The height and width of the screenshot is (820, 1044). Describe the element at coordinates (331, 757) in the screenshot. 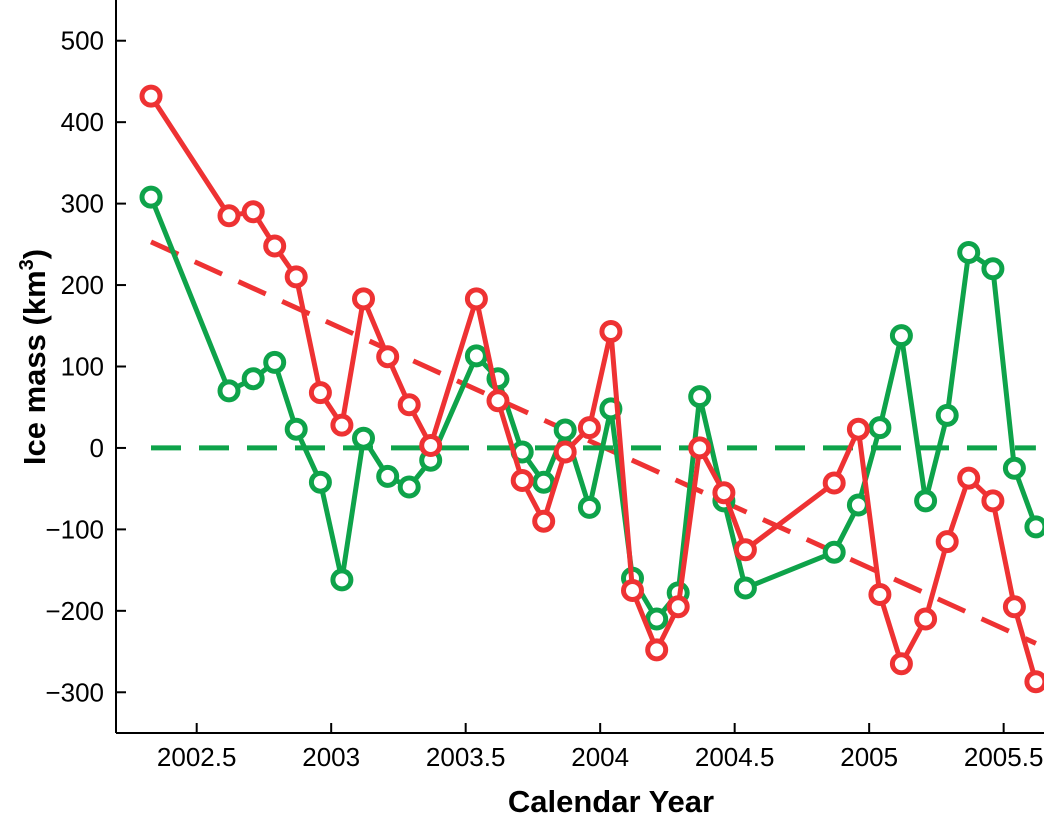

I see `x-tick-label: 2003` at that location.